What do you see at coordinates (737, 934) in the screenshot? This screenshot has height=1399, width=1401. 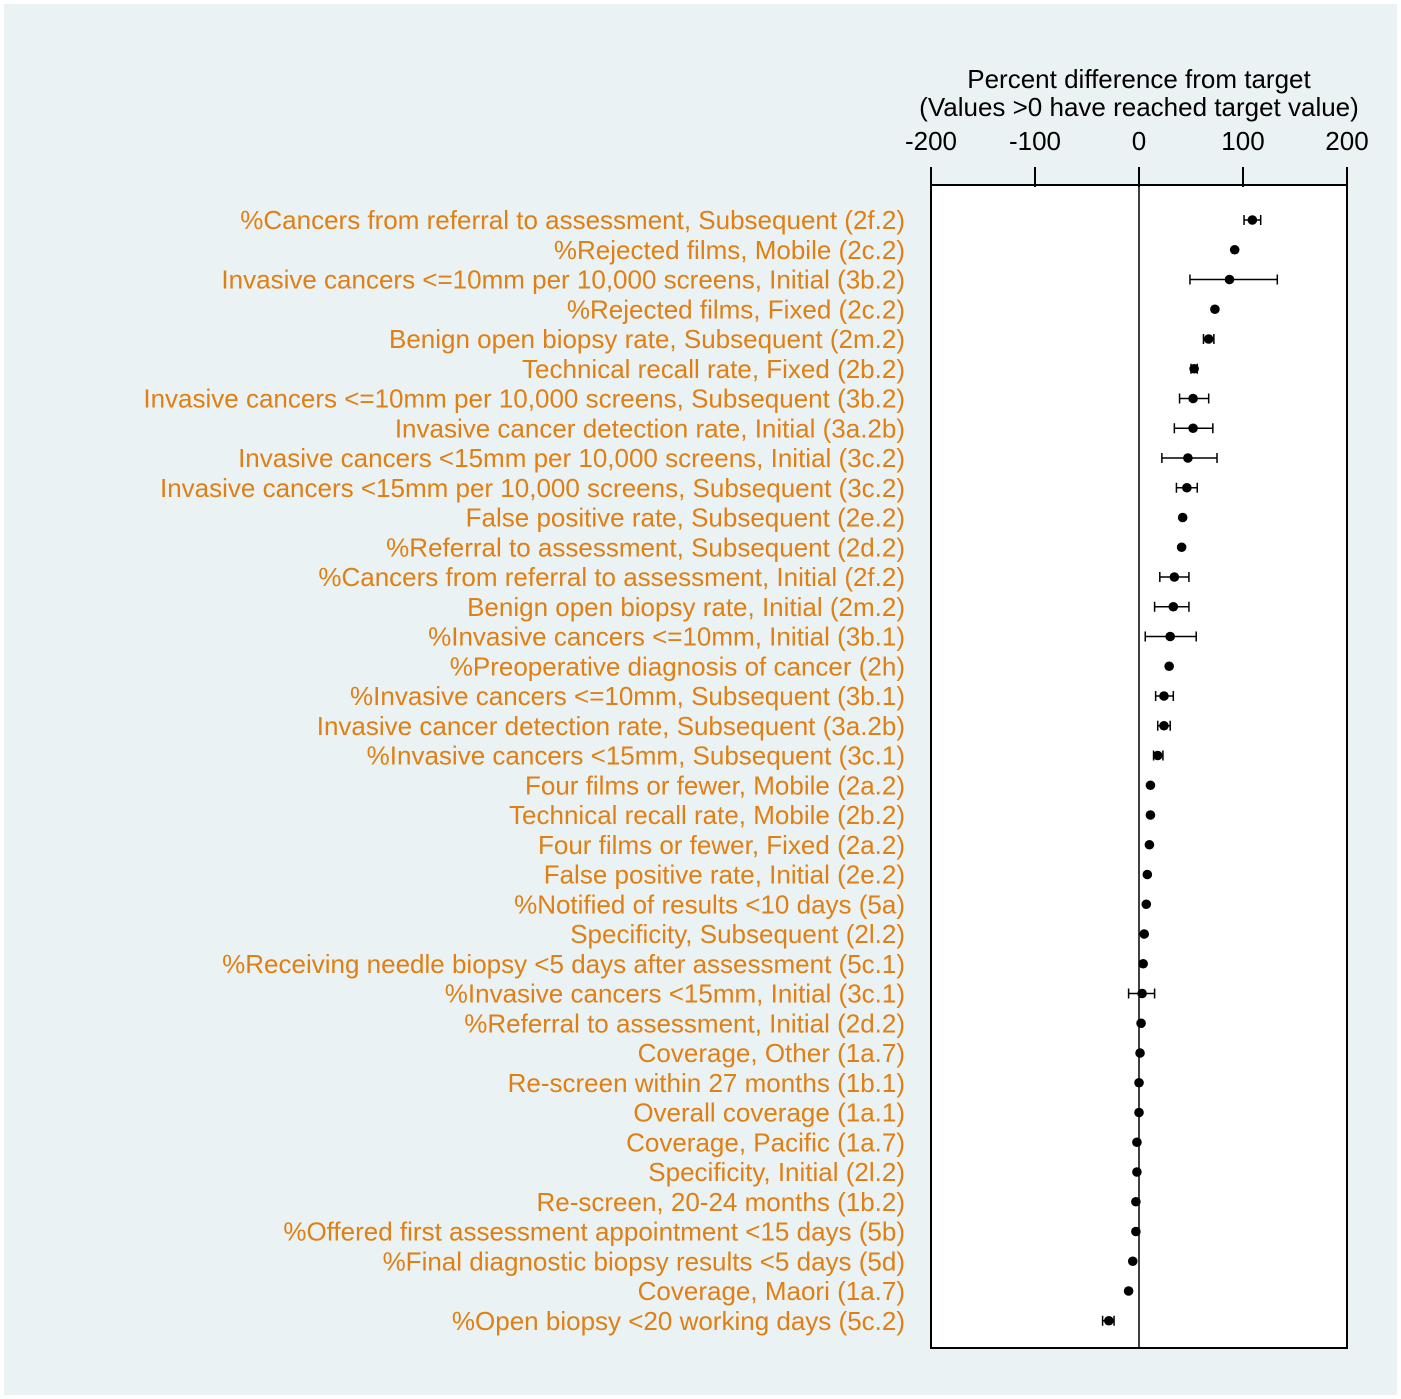 I see `row-label: Specificity, Subsequent (2l.2)` at bounding box center [737, 934].